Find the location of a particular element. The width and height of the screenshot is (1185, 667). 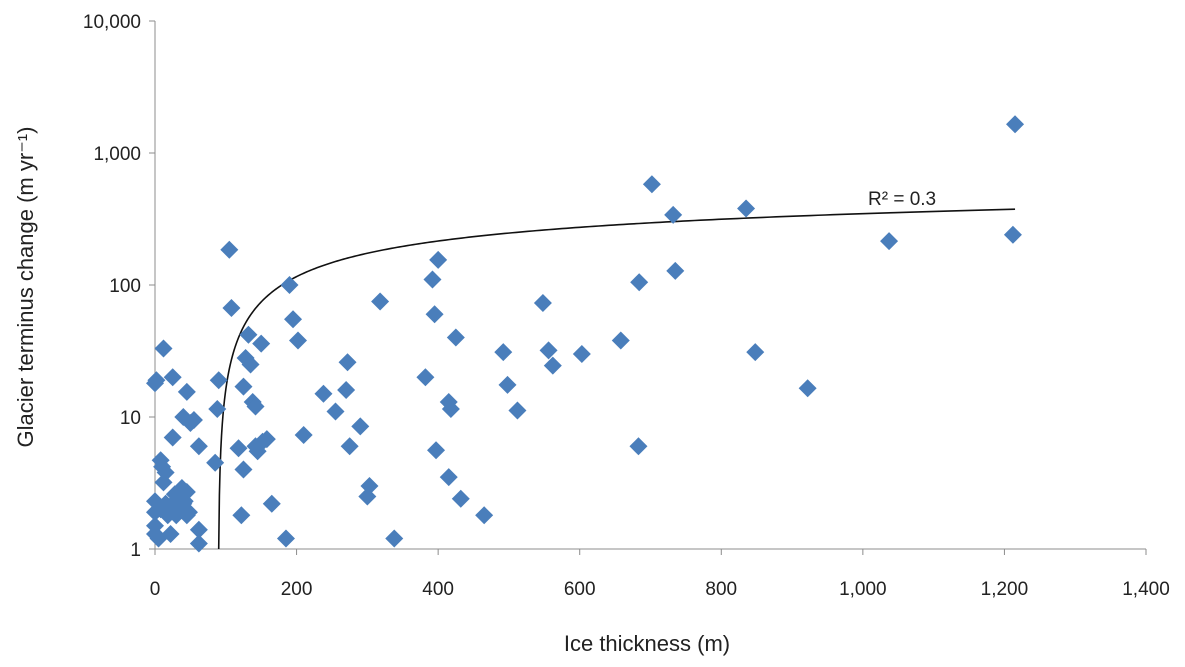

y-tick-label: 100 is located at coordinates (125, 286).